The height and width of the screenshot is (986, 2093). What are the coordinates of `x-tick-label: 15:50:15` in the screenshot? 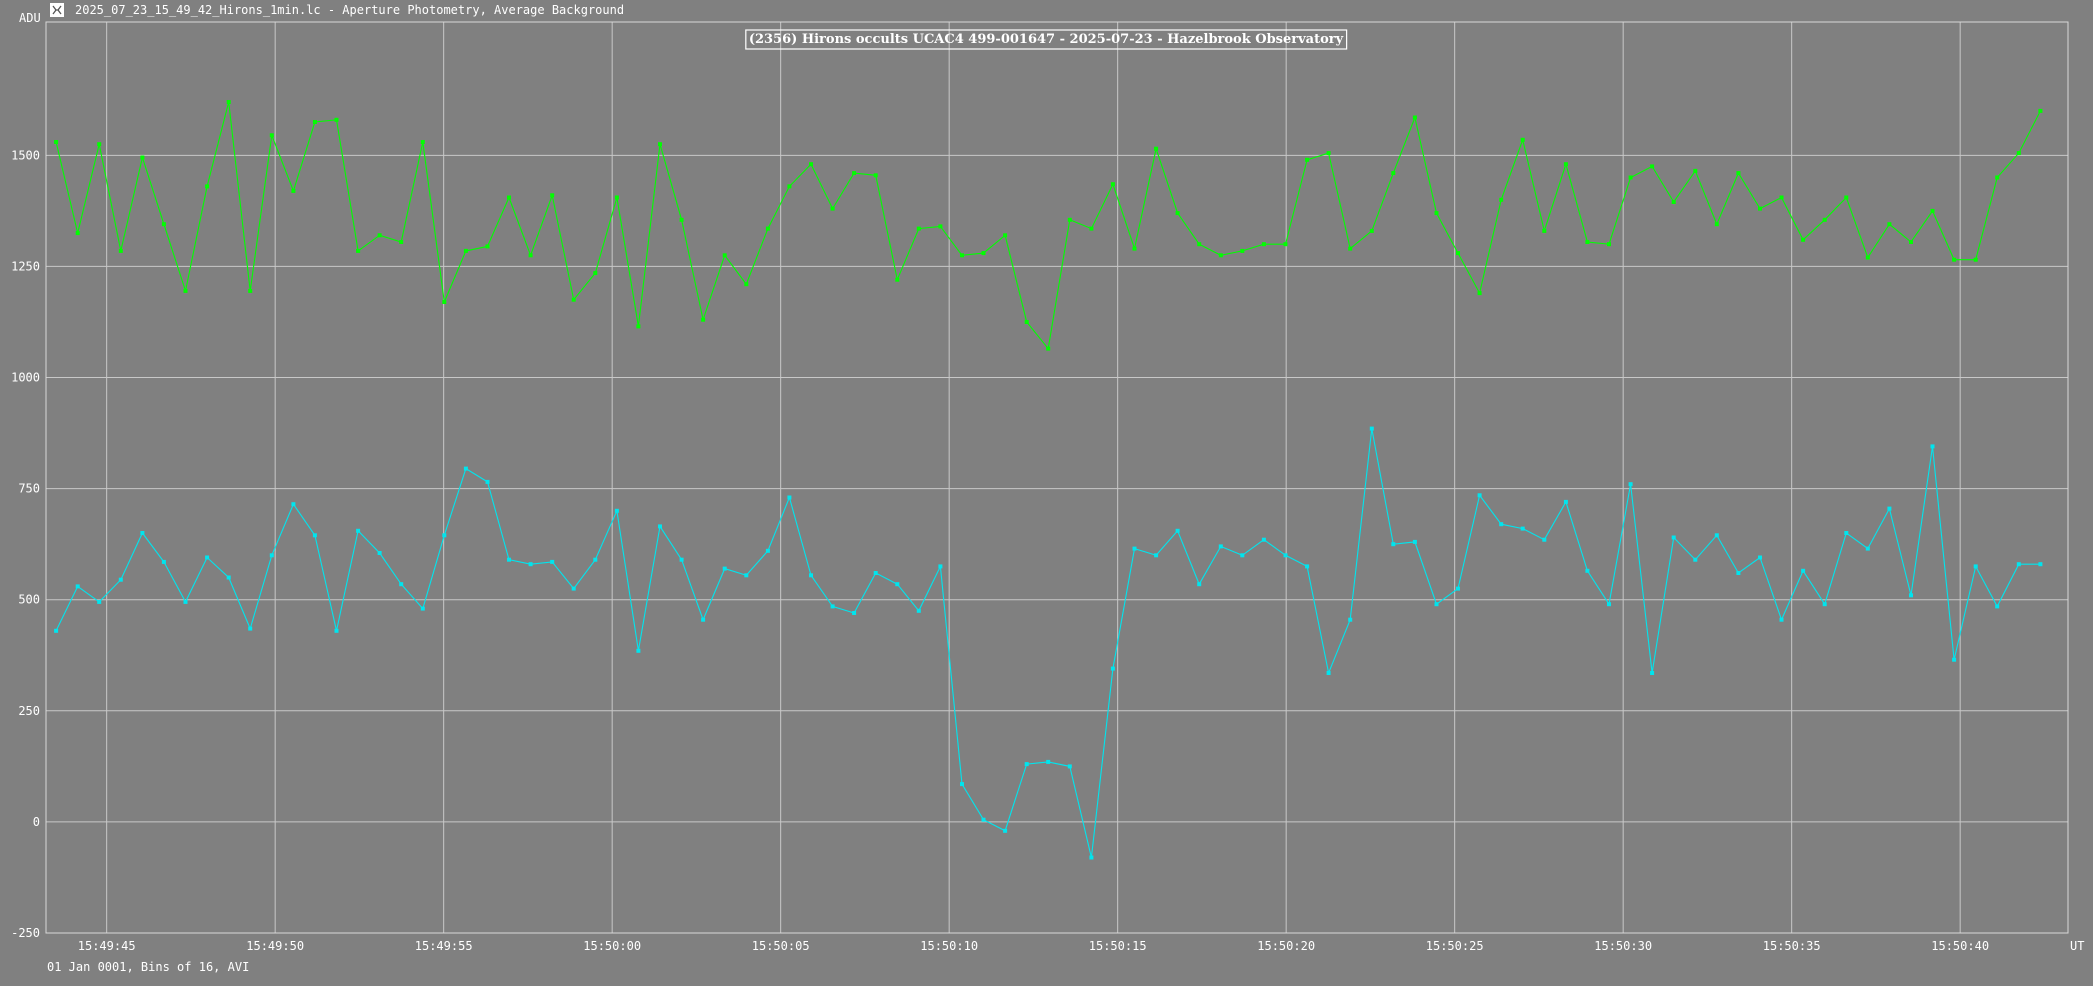 It's located at (1118, 946).